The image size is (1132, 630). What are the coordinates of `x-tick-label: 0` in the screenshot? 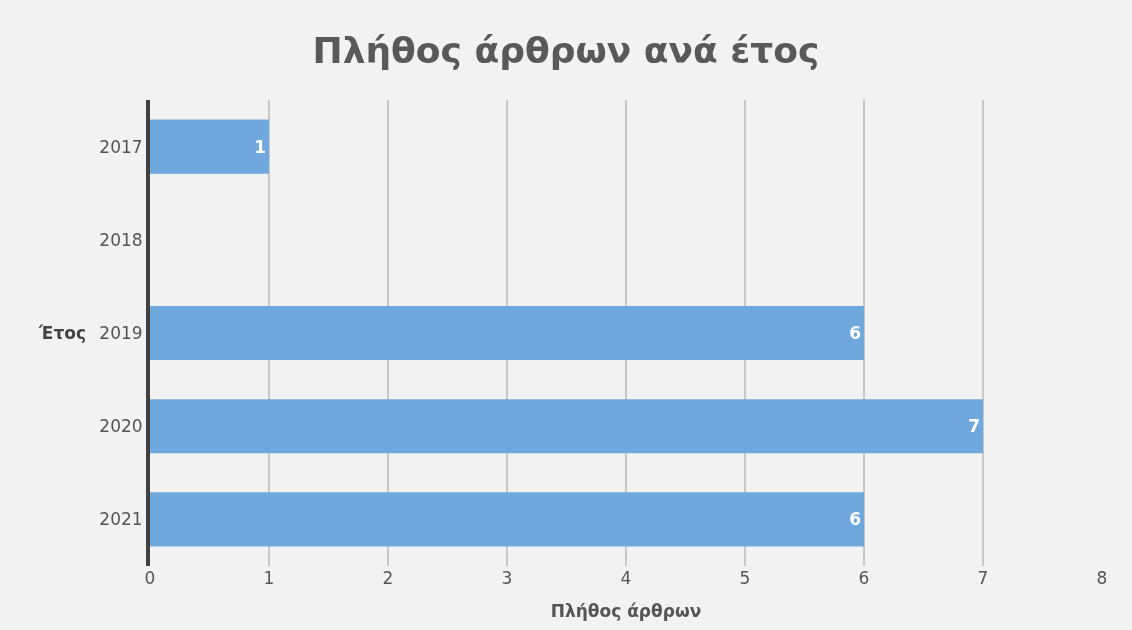 It's located at (150, 578).